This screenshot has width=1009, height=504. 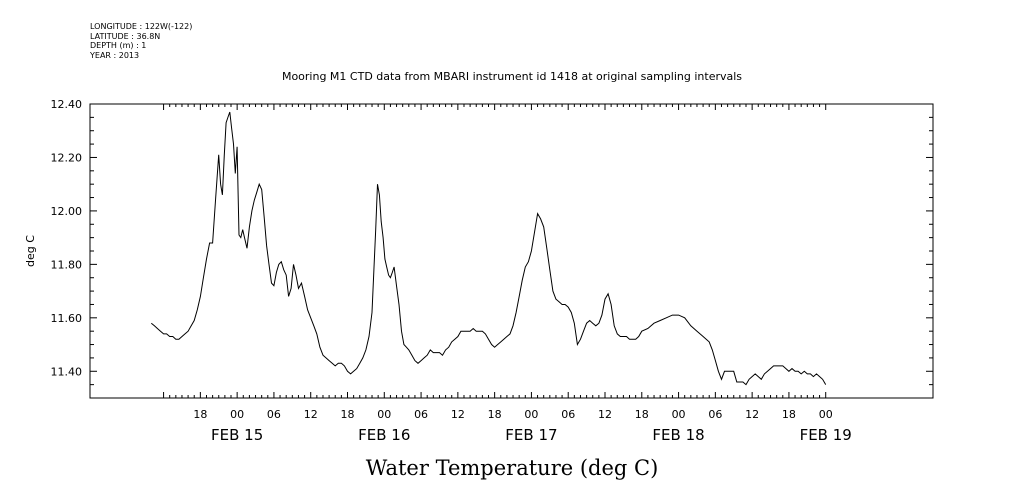 I want to click on x-day-label: FEB 18, so click(x=678, y=435).